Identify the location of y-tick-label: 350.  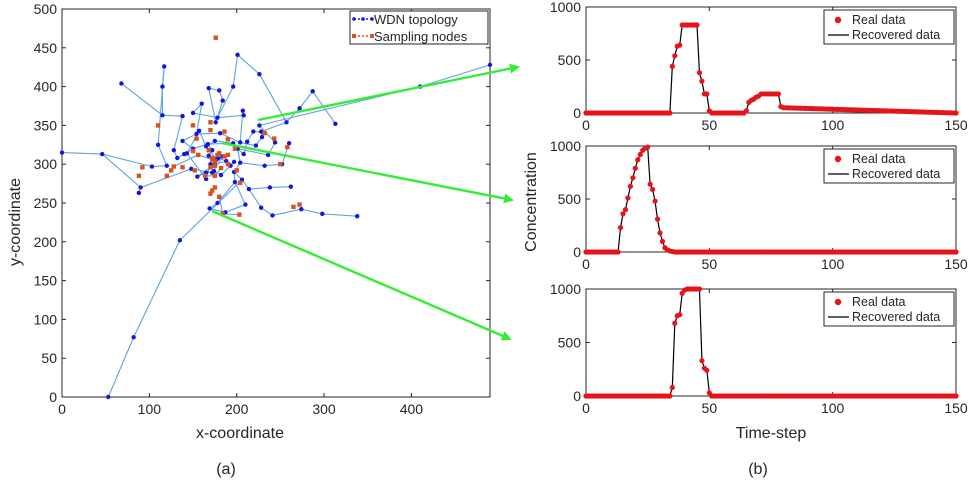
(46, 125).